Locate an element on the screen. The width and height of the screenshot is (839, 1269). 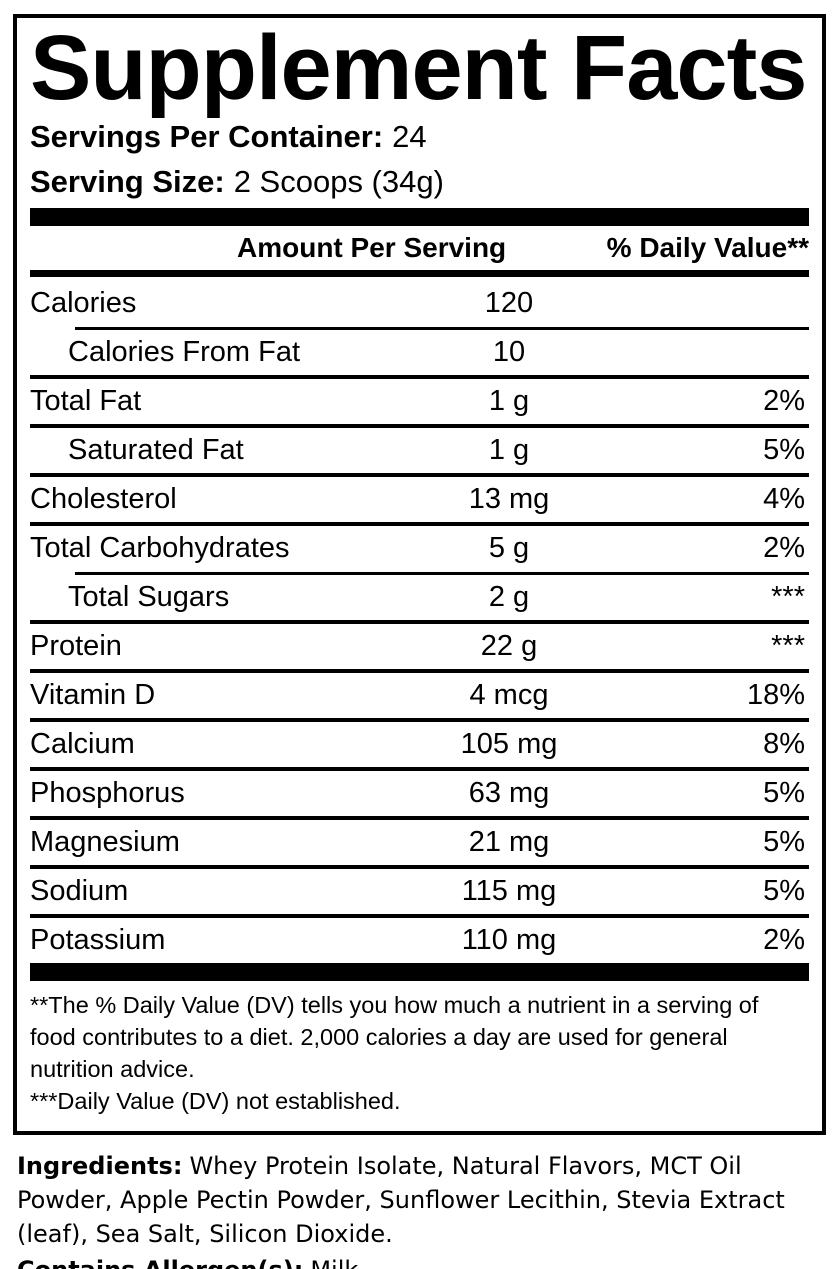
nutrient-amount: 110 mg is located at coordinates (509, 940).